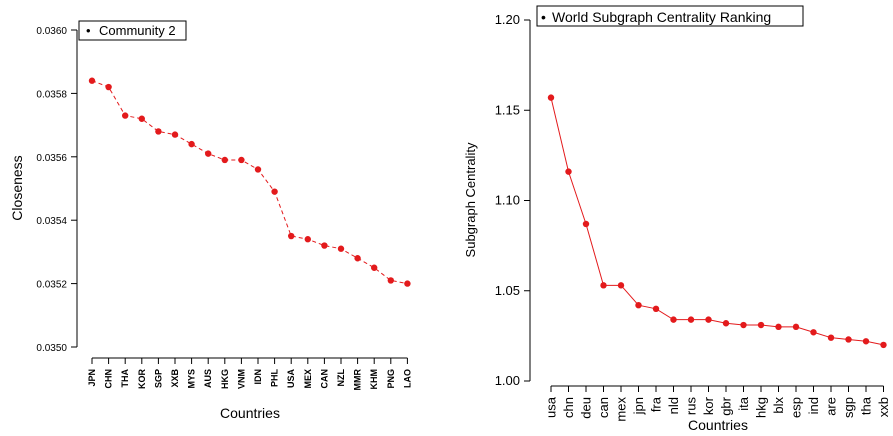  Describe the element at coordinates (830, 406) in the screenshot. I see `x-tick-label: are` at that location.